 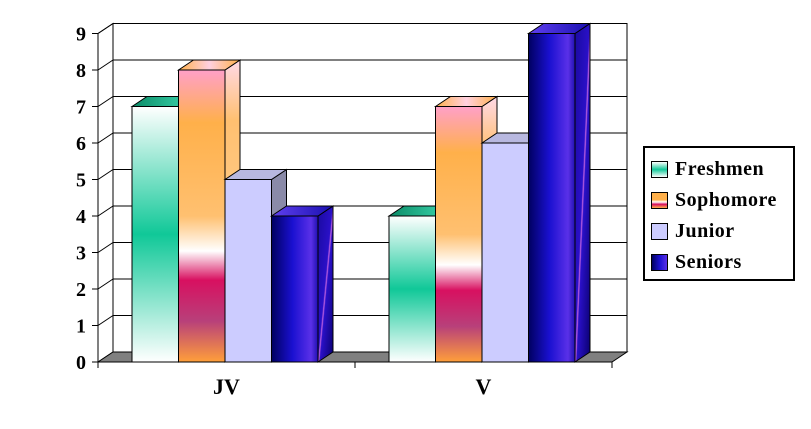 I want to click on junior-swatch, so click(x=659, y=231).